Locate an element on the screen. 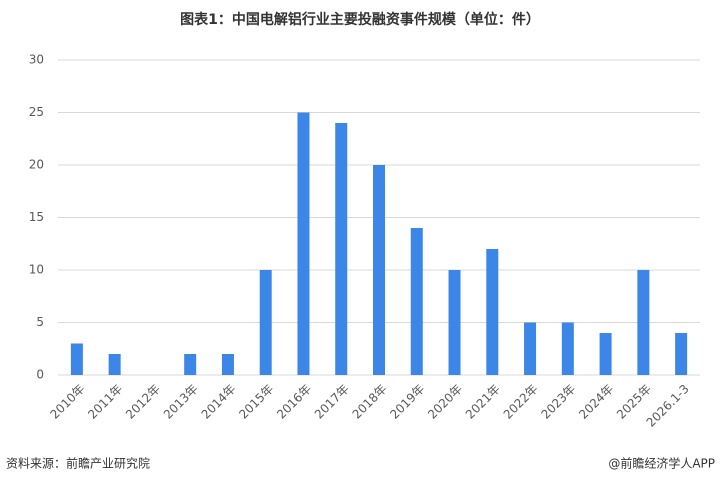  x-tick-label: 2023年 is located at coordinates (558, 402).